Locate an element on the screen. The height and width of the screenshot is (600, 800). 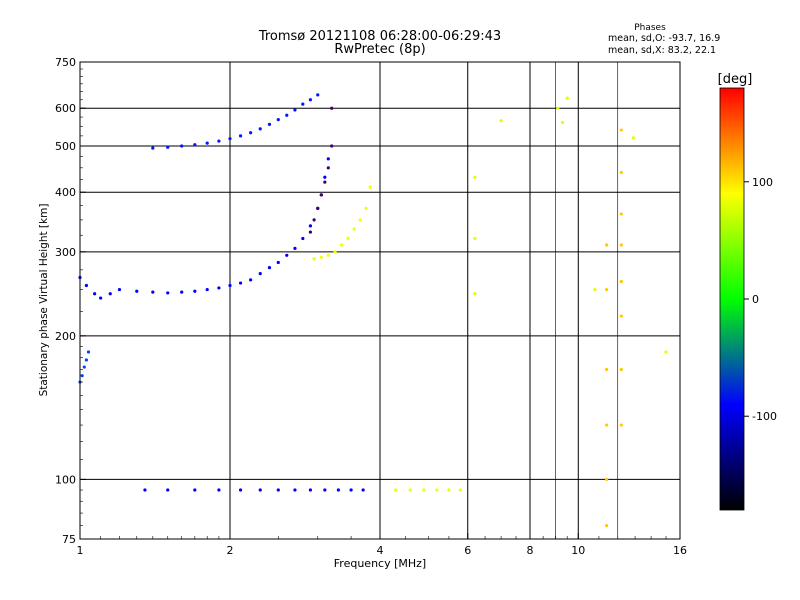
x-tick-label: 10 is located at coordinates (578, 550).